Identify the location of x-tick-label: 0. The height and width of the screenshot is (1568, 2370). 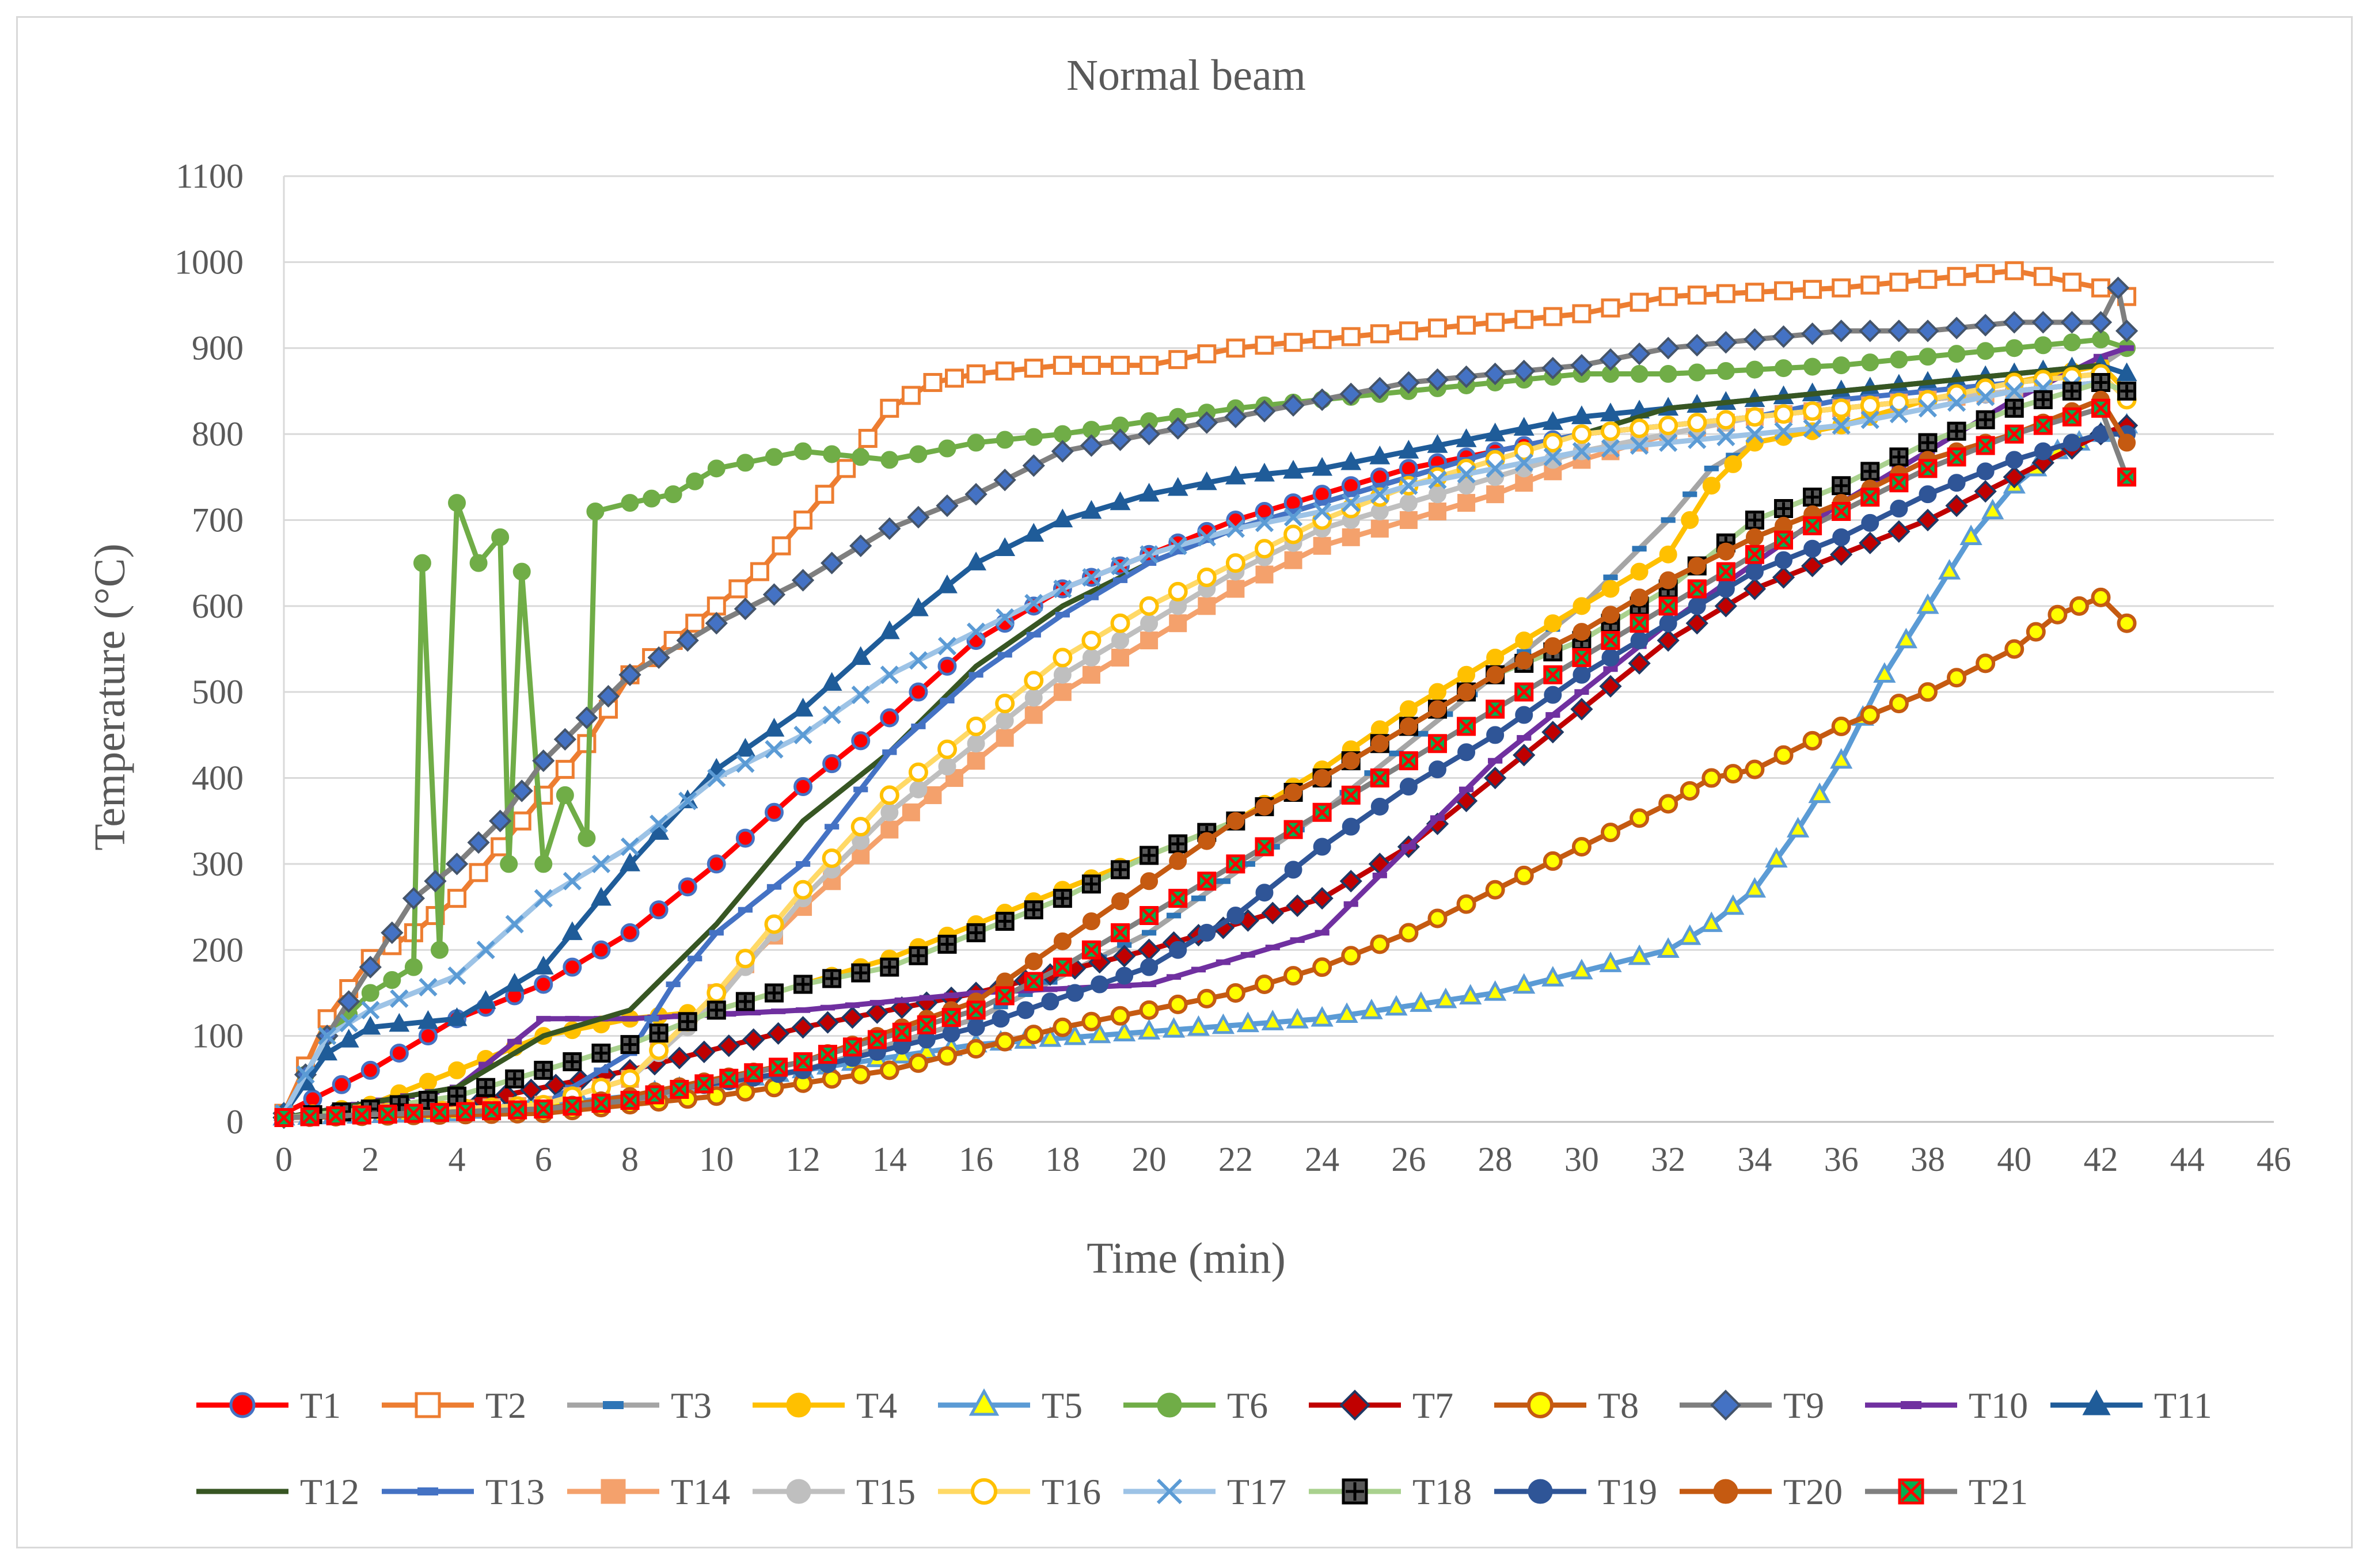
(284, 1159).